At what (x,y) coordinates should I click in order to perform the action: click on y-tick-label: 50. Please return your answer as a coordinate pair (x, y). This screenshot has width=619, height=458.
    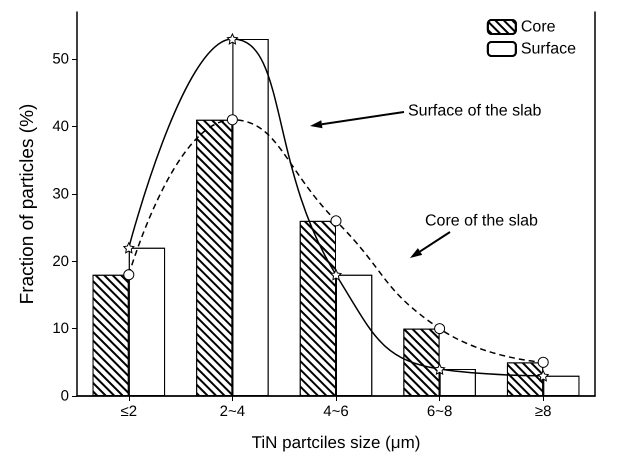
    Looking at the image, I should click on (60, 59).